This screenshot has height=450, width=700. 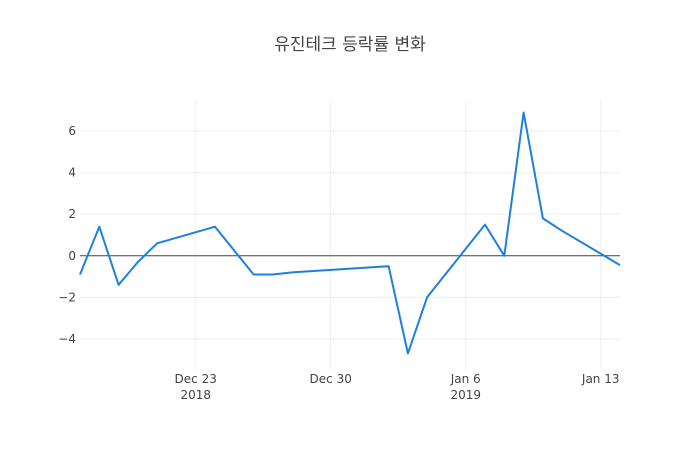 What do you see at coordinates (465, 395) in the screenshot?
I see `x-tick-year-label: 2019` at bounding box center [465, 395].